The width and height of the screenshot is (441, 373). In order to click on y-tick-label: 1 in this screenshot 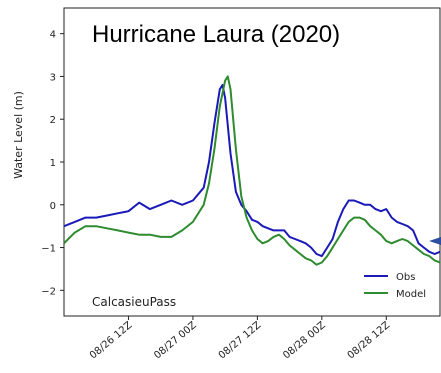, I will do `click(53, 163)`.